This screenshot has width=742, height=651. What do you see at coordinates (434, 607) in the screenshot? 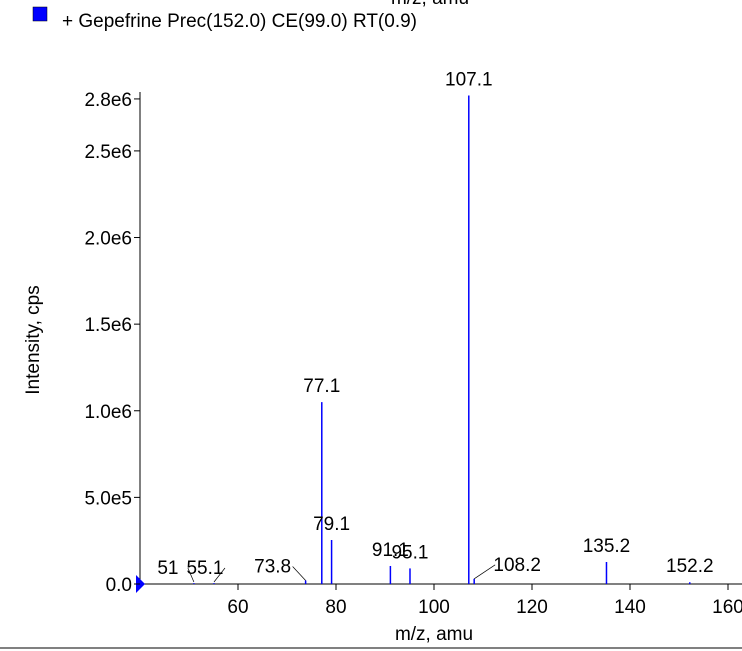
I see `x-tick-label: 100` at bounding box center [434, 607].